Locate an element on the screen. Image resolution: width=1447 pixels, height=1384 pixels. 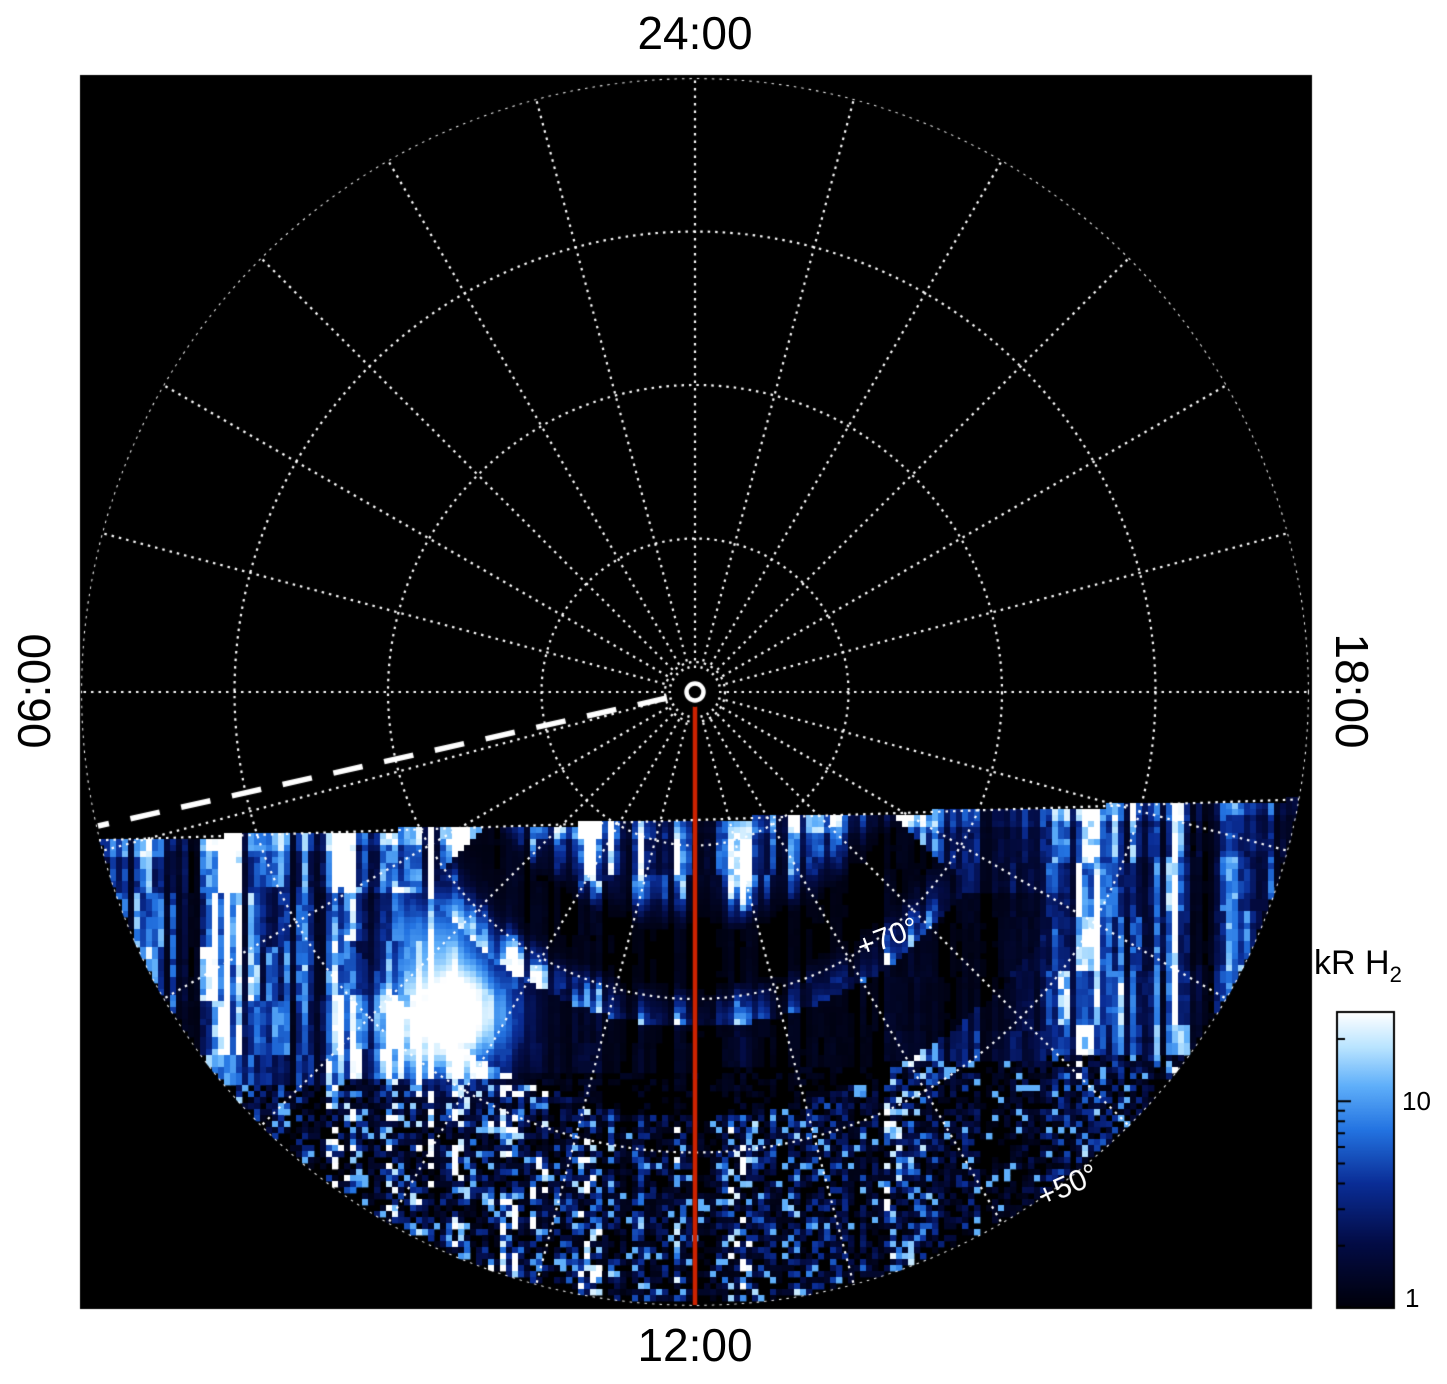
local-time-label-2400: 24:00 is located at coordinates (695, 33).